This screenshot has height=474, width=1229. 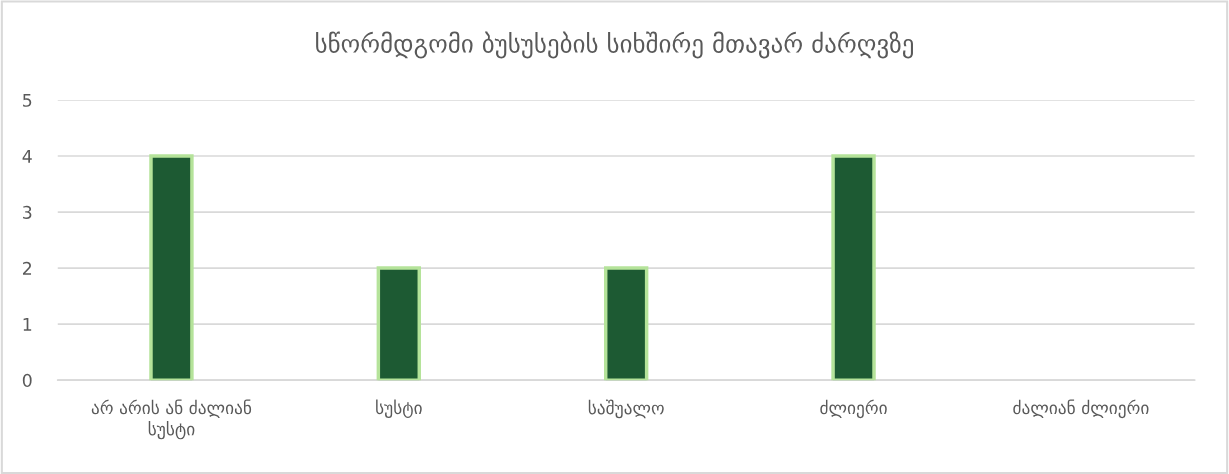 What do you see at coordinates (27, 100) in the screenshot?
I see `y-tick-label: 5` at bounding box center [27, 100].